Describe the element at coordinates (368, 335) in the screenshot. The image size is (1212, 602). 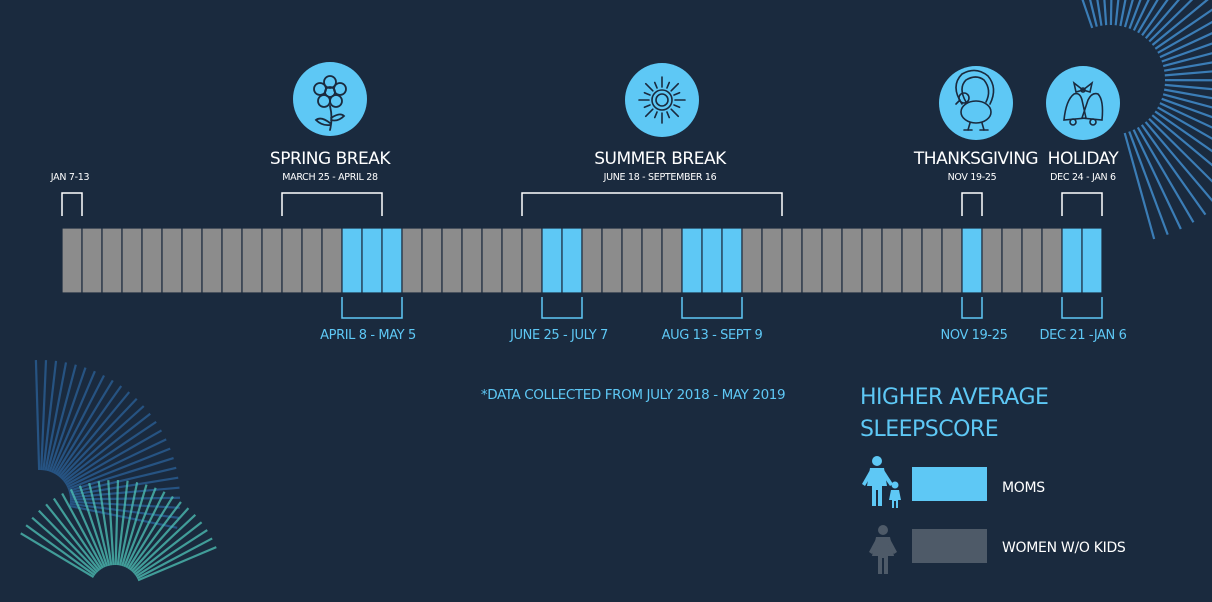
I see `moms-period-label: APRIL 8 - MAY 5` at that location.